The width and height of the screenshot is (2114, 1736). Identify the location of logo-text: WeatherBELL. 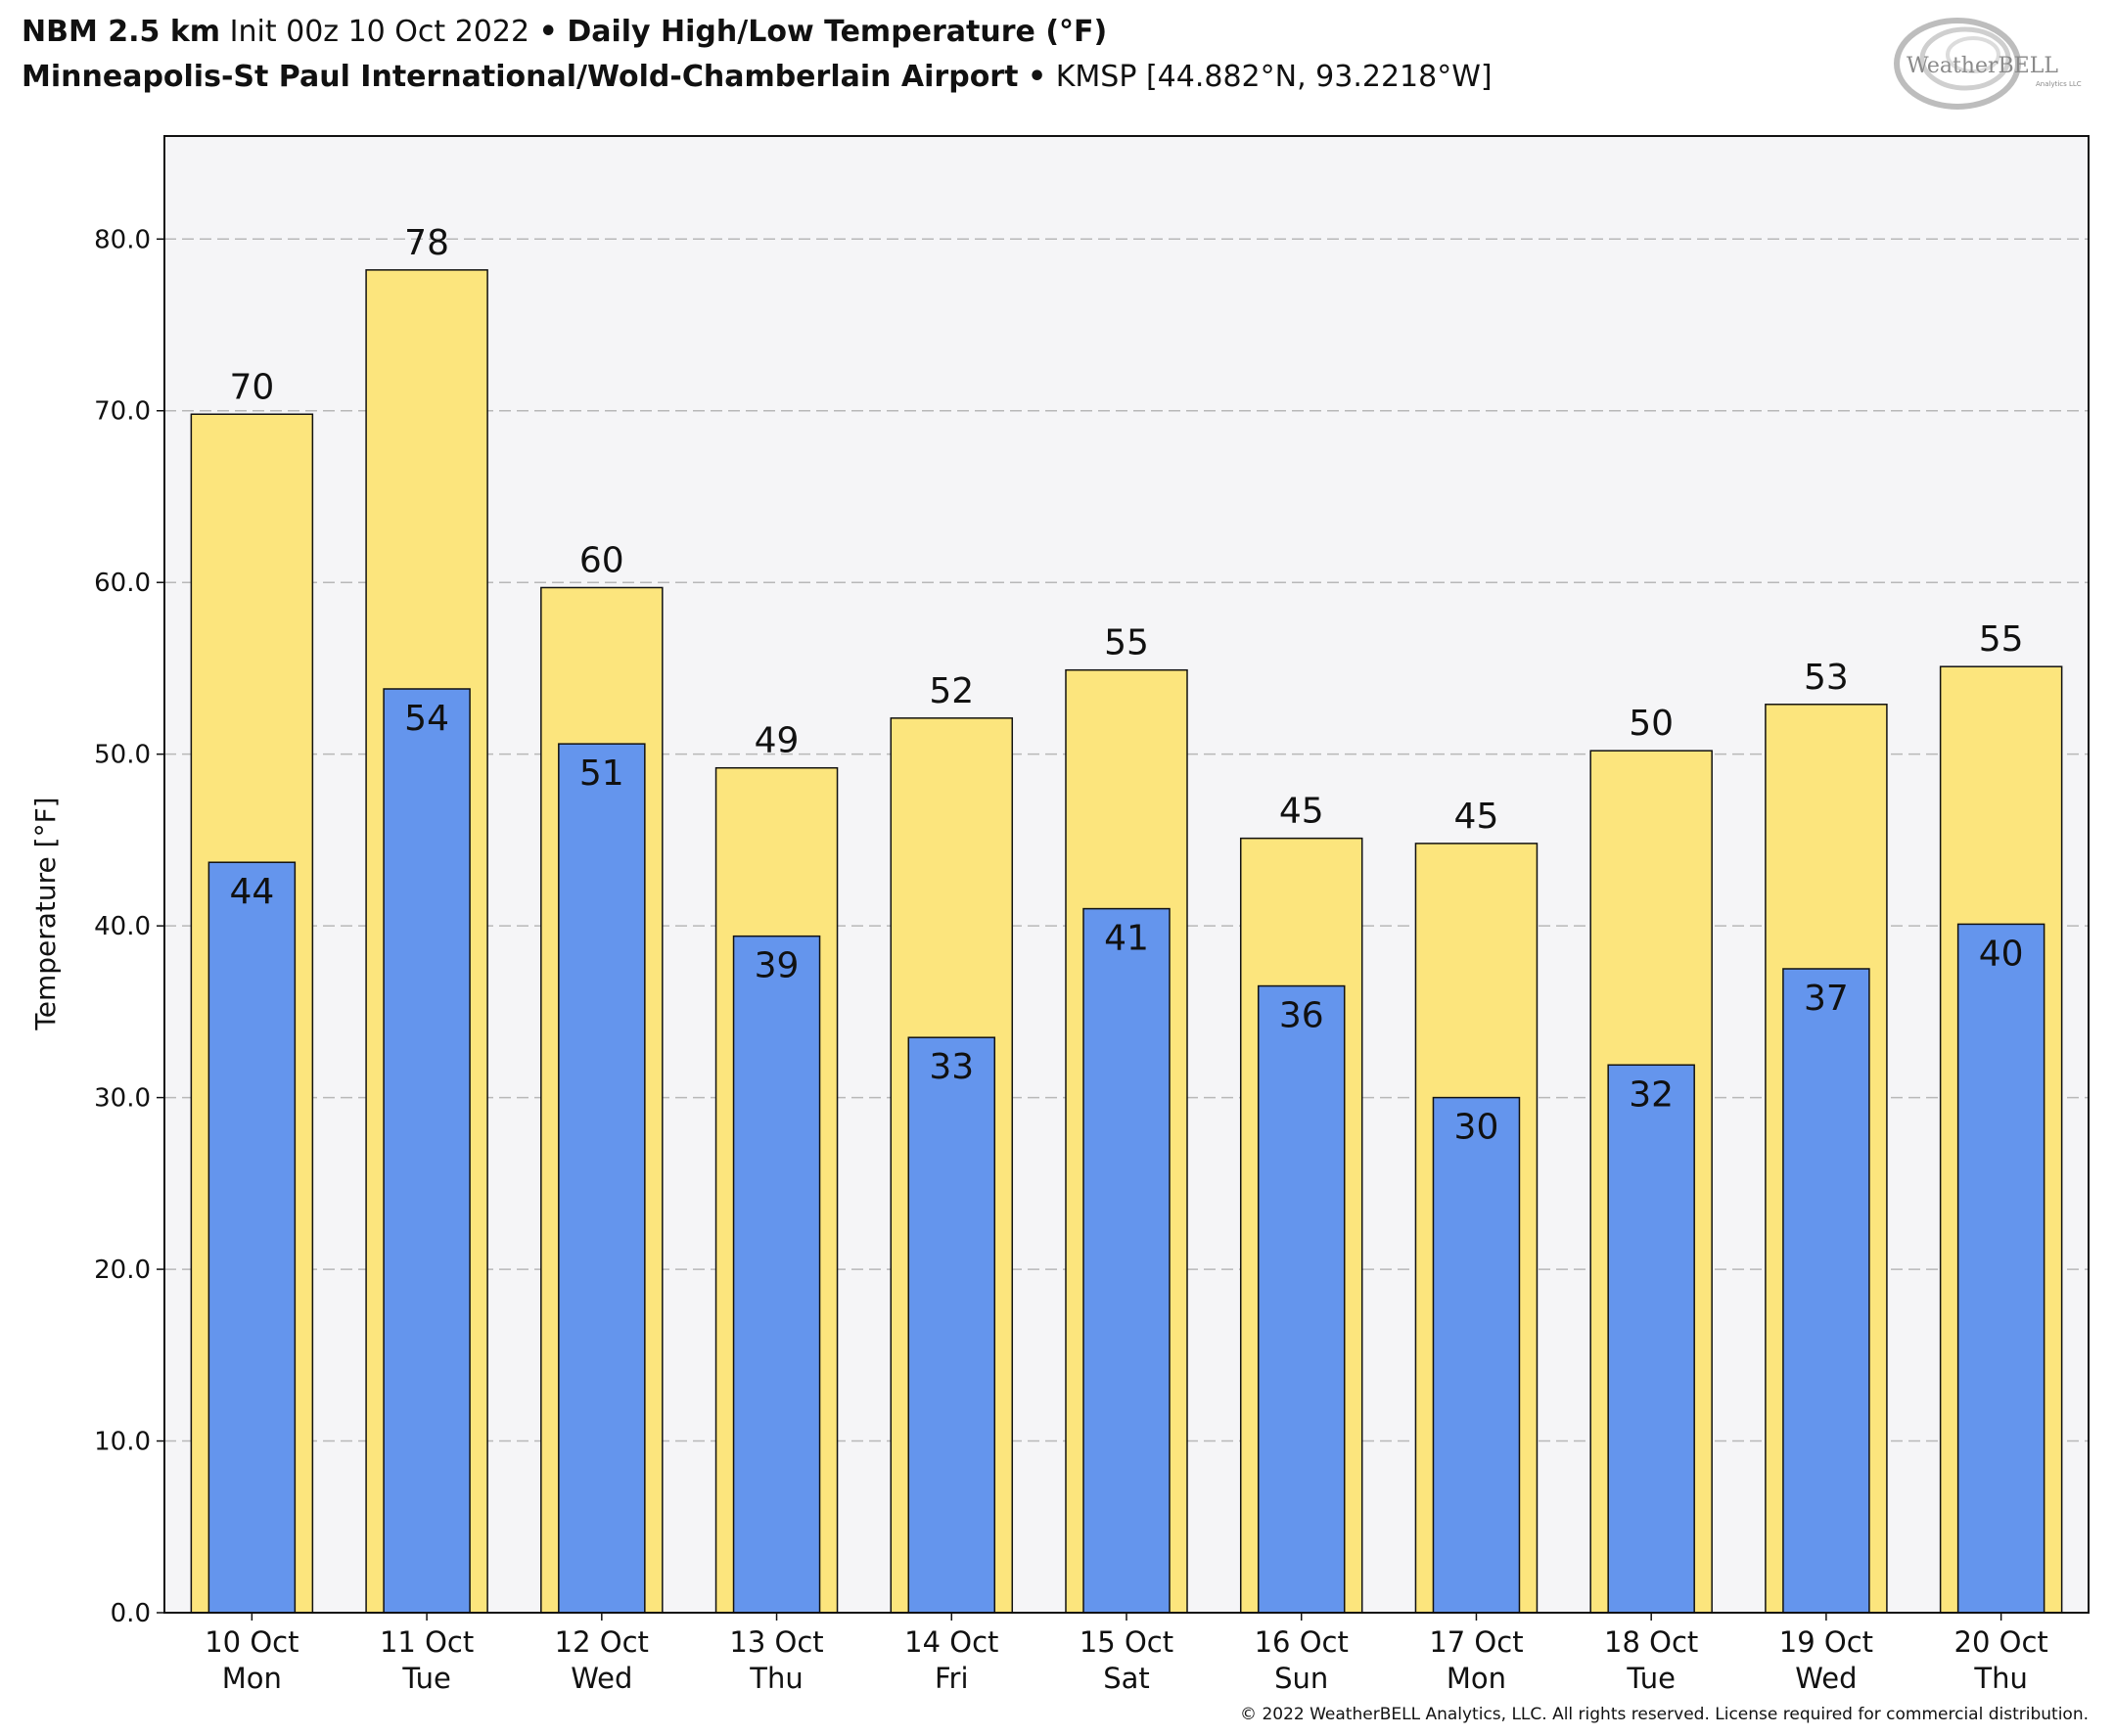
(1983, 66).